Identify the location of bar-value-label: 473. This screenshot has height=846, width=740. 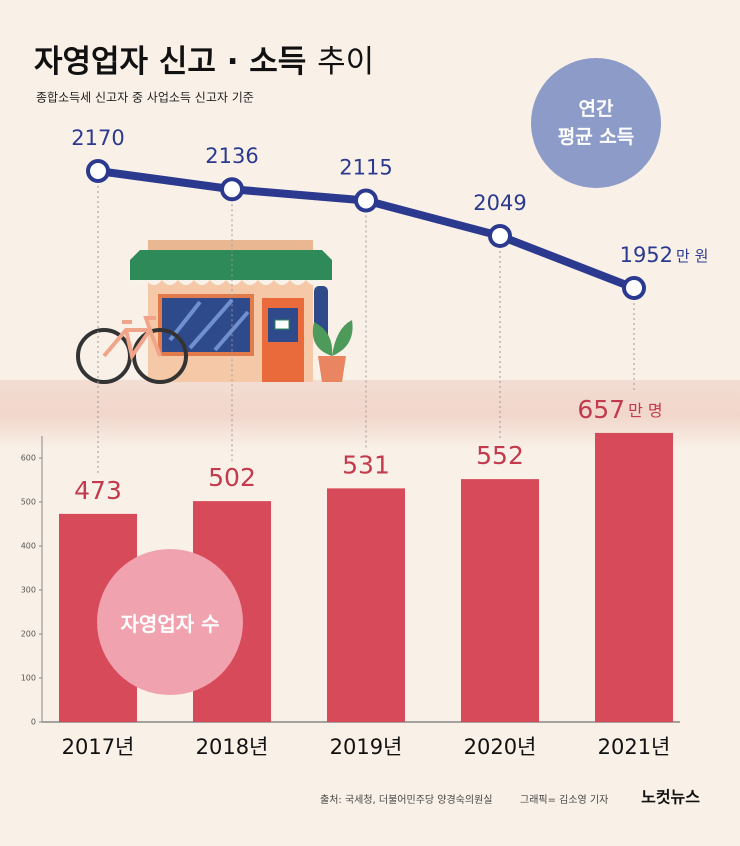
(98, 490).